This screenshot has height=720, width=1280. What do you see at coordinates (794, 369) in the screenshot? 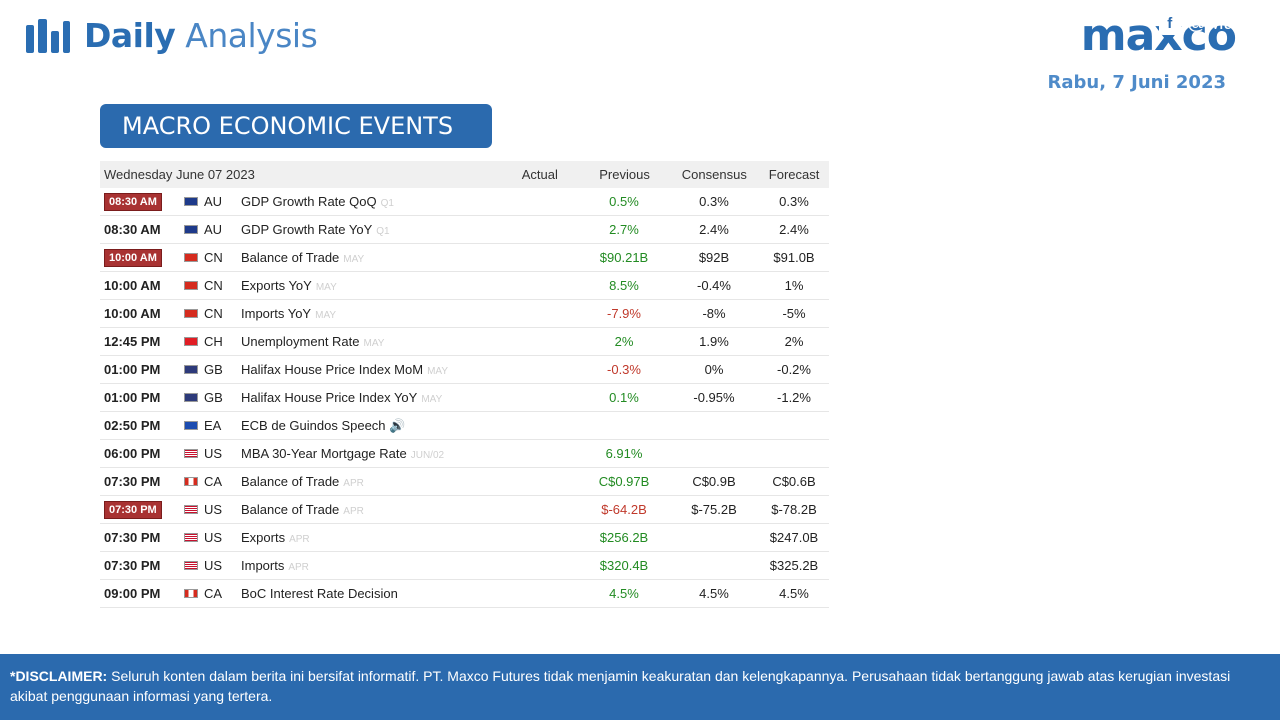
I see `forecast-value: -0.2%` at bounding box center [794, 369].